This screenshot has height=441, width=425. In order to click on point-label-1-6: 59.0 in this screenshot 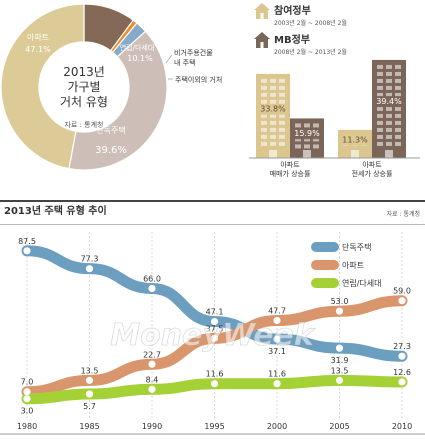, I will do `click(402, 291)`.